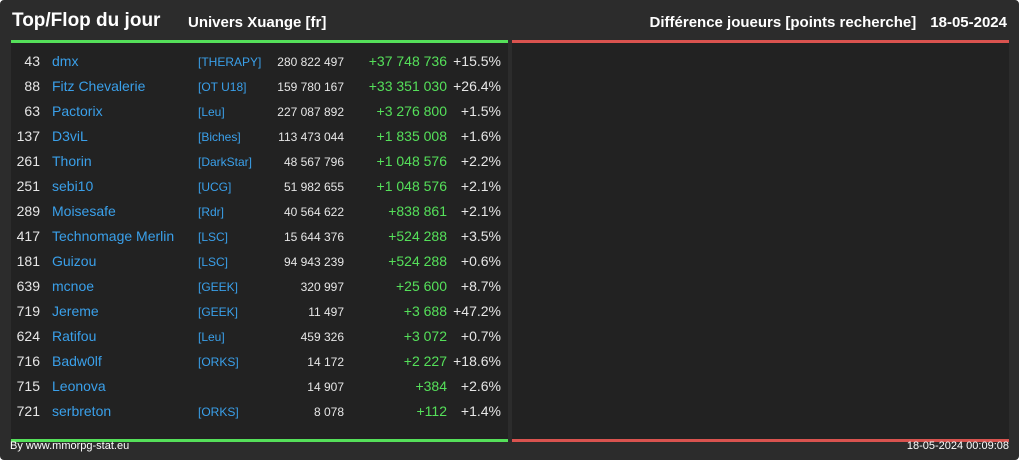 Image resolution: width=1019 pixels, height=460 pixels. Describe the element at coordinates (259, 361) in the screenshot. I see `table-row: 716 Badw0lf [ORKS] 14 172 +2 227 +18.6%` at that location.